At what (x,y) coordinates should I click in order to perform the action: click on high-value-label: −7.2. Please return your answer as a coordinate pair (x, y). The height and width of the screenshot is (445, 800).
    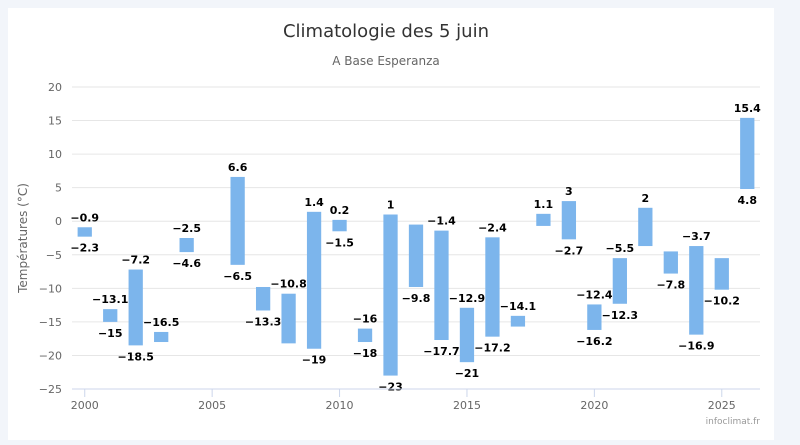
    Looking at the image, I should click on (135, 260).